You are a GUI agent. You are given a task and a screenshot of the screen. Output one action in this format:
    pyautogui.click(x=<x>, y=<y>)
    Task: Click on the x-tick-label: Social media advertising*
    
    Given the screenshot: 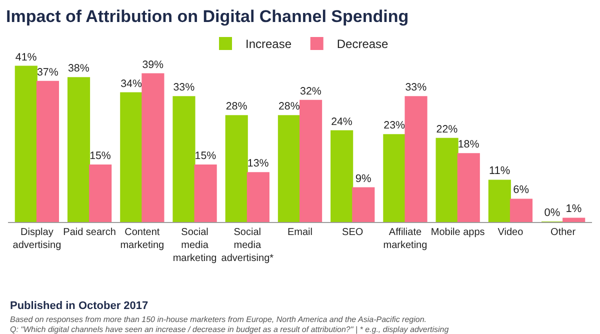 What is the action you would take?
    pyautogui.click(x=247, y=245)
    